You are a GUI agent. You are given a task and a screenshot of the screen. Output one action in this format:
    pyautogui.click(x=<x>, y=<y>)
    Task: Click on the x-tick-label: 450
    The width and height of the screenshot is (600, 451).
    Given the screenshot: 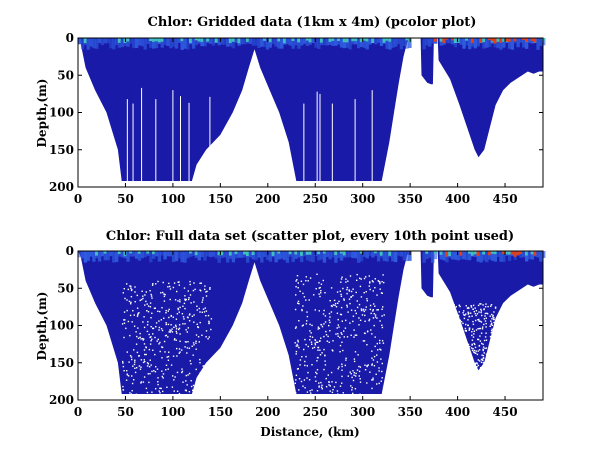 What is the action you would take?
    pyautogui.click(x=505, y=199)
    